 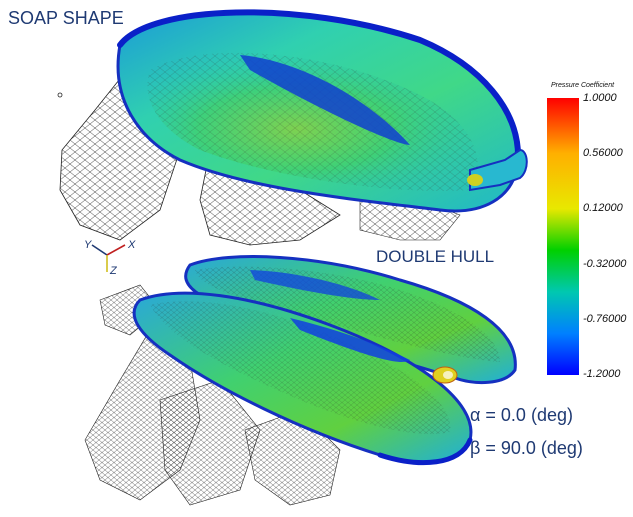 What do you see at coordinates (605, 264) in the screenshot?
I see `colorbar-tick: -0.32000` at bounding box center [605, 264].